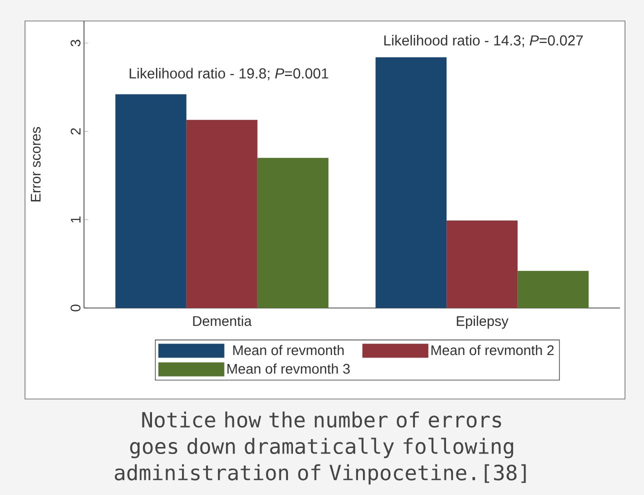 This screenshot has width=644, height=495. Describe the element at coordinates (222, 321) in the screenshot. I see `x-tick-label: Dementia` at that location.